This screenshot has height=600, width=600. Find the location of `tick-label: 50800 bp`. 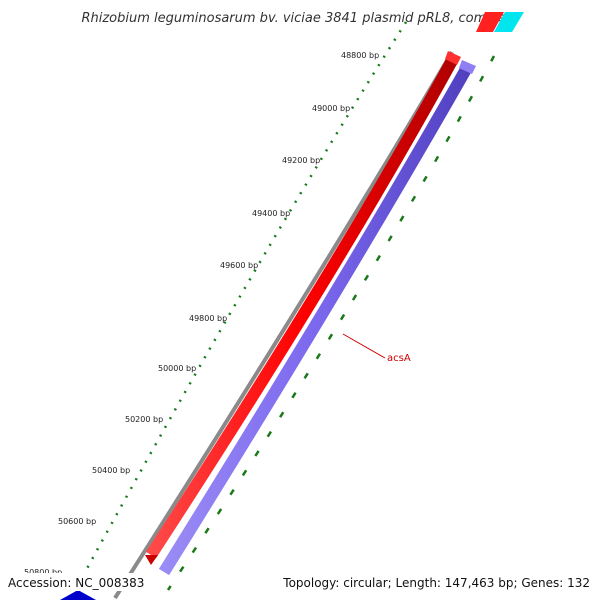

tick-label: 50800 bp is located at coordinates (43, 572).